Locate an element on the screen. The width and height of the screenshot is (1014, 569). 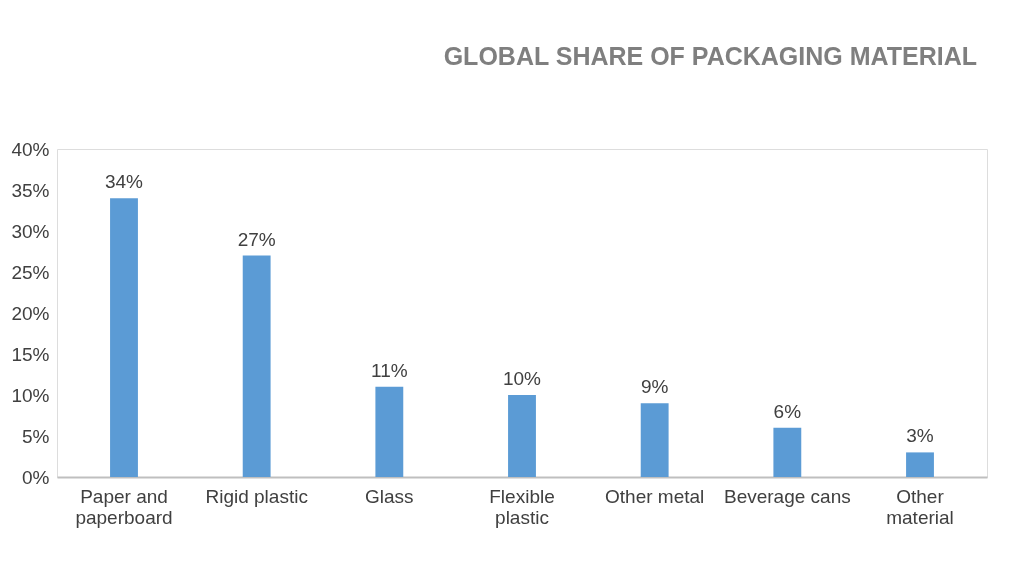
data-label: 9% is located at coordinates (654, 387).